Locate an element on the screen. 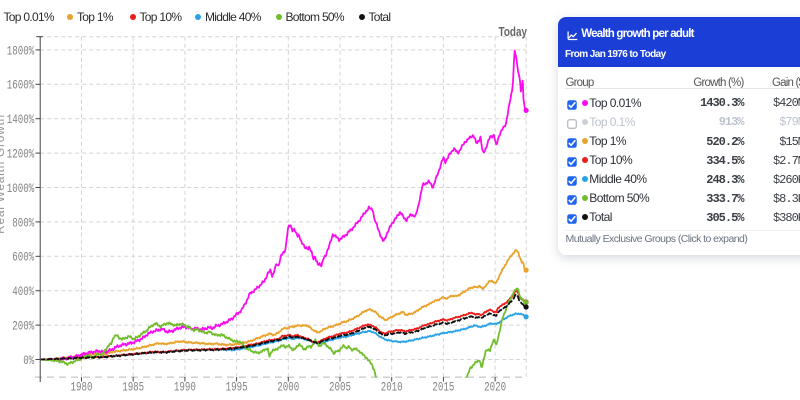 This screenshot has width=800, height=400. svg-text: 2010 is located at coordinates (392, 387).